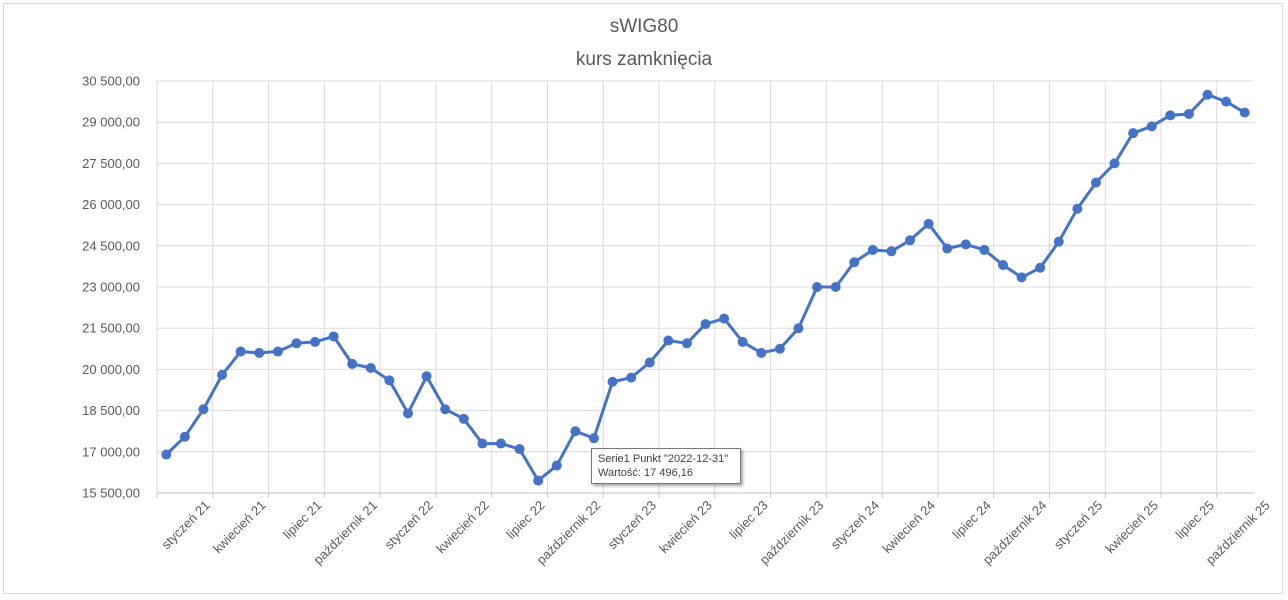 The height and width of the screenshot is (600, 1288). Describe the element at coordinates (111, 328) in the screenshot. I see `y-tick-label: 21 500,00` at that location.